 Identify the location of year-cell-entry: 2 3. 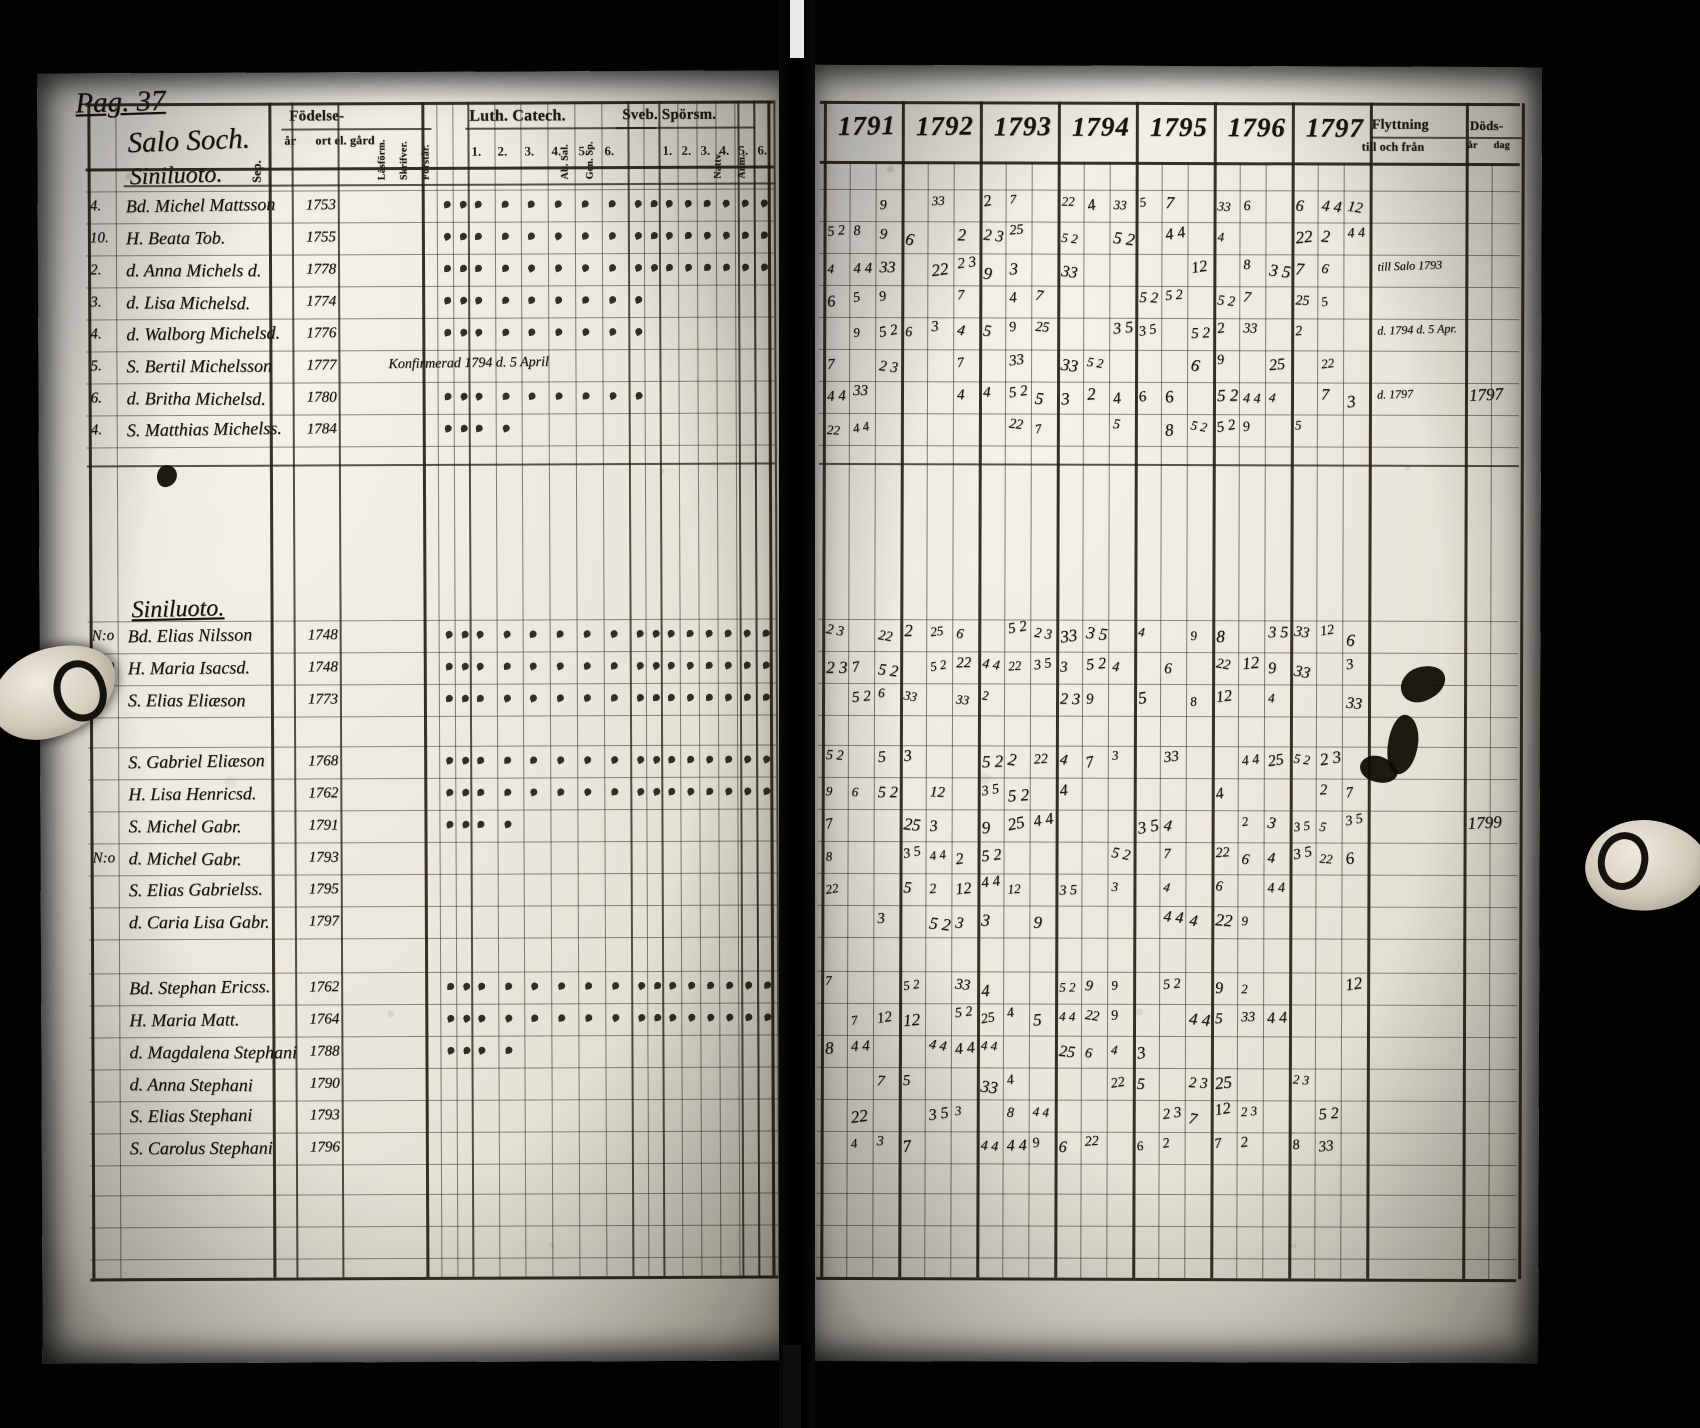
(888, 367).